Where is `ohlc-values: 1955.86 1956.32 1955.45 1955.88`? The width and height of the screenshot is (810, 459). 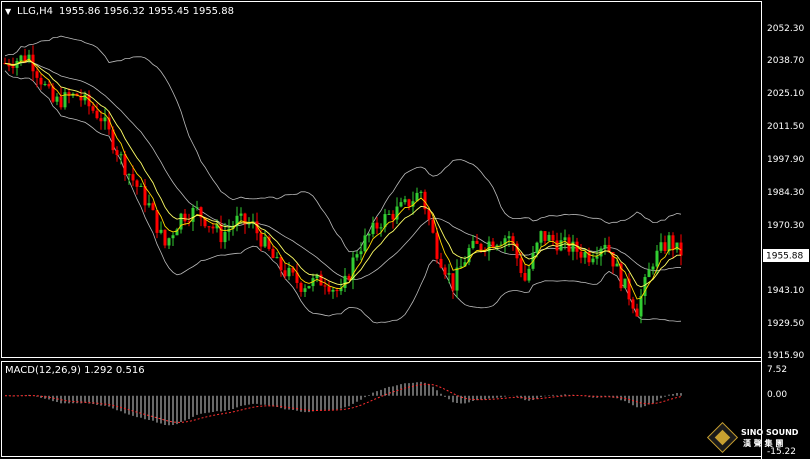
ohlc-values: 1955.86 1956.32 1955.45 1955.88 is located at coordinates (146, 11).